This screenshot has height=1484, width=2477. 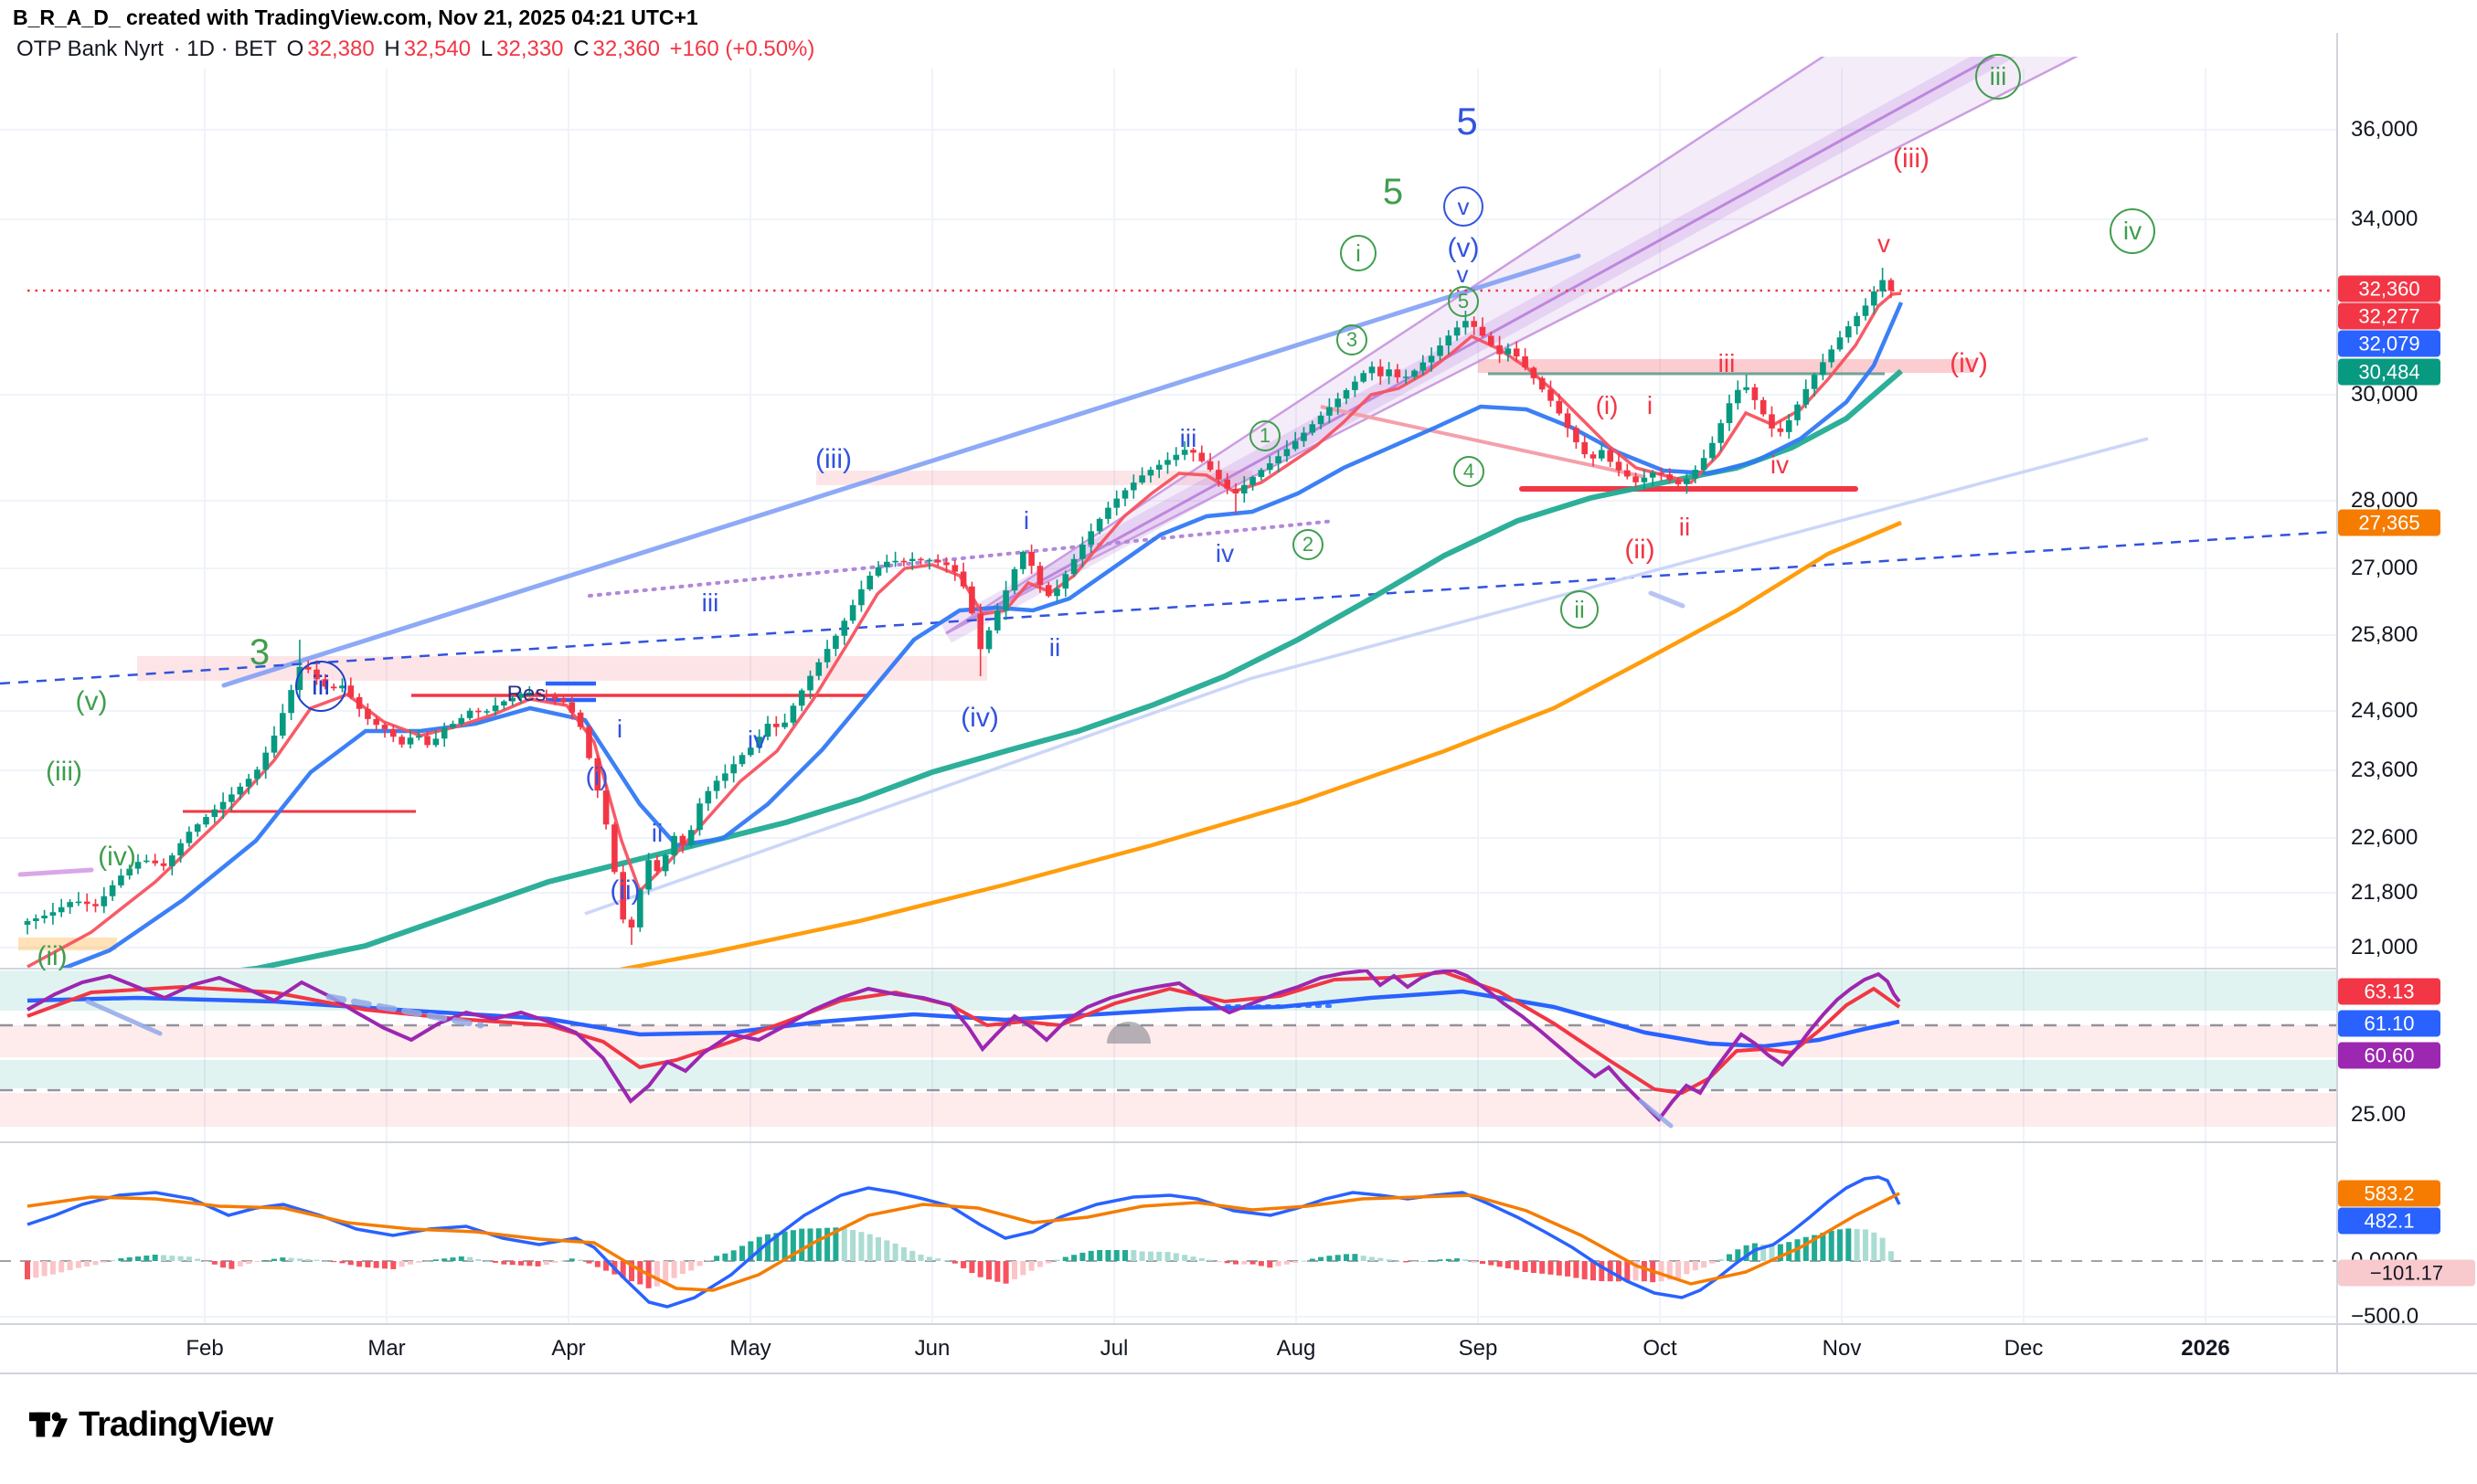 What do you see at coordinates (2389, 316) in the screenshot?
I see `price-badge: 32,277` at bounding box center [2389, 316].